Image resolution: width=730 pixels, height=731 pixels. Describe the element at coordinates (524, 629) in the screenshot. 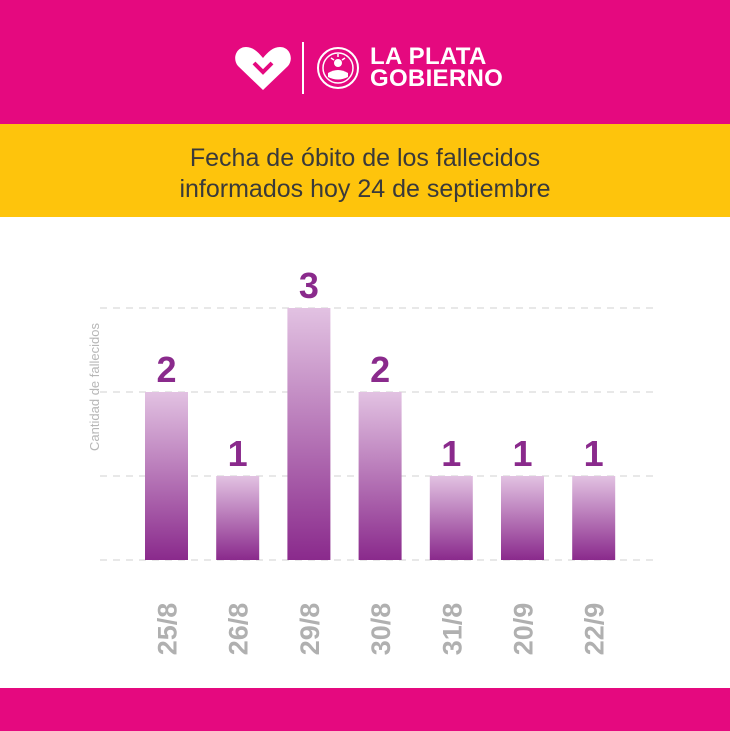

I see `x-tick-label: 20/9` at that location.